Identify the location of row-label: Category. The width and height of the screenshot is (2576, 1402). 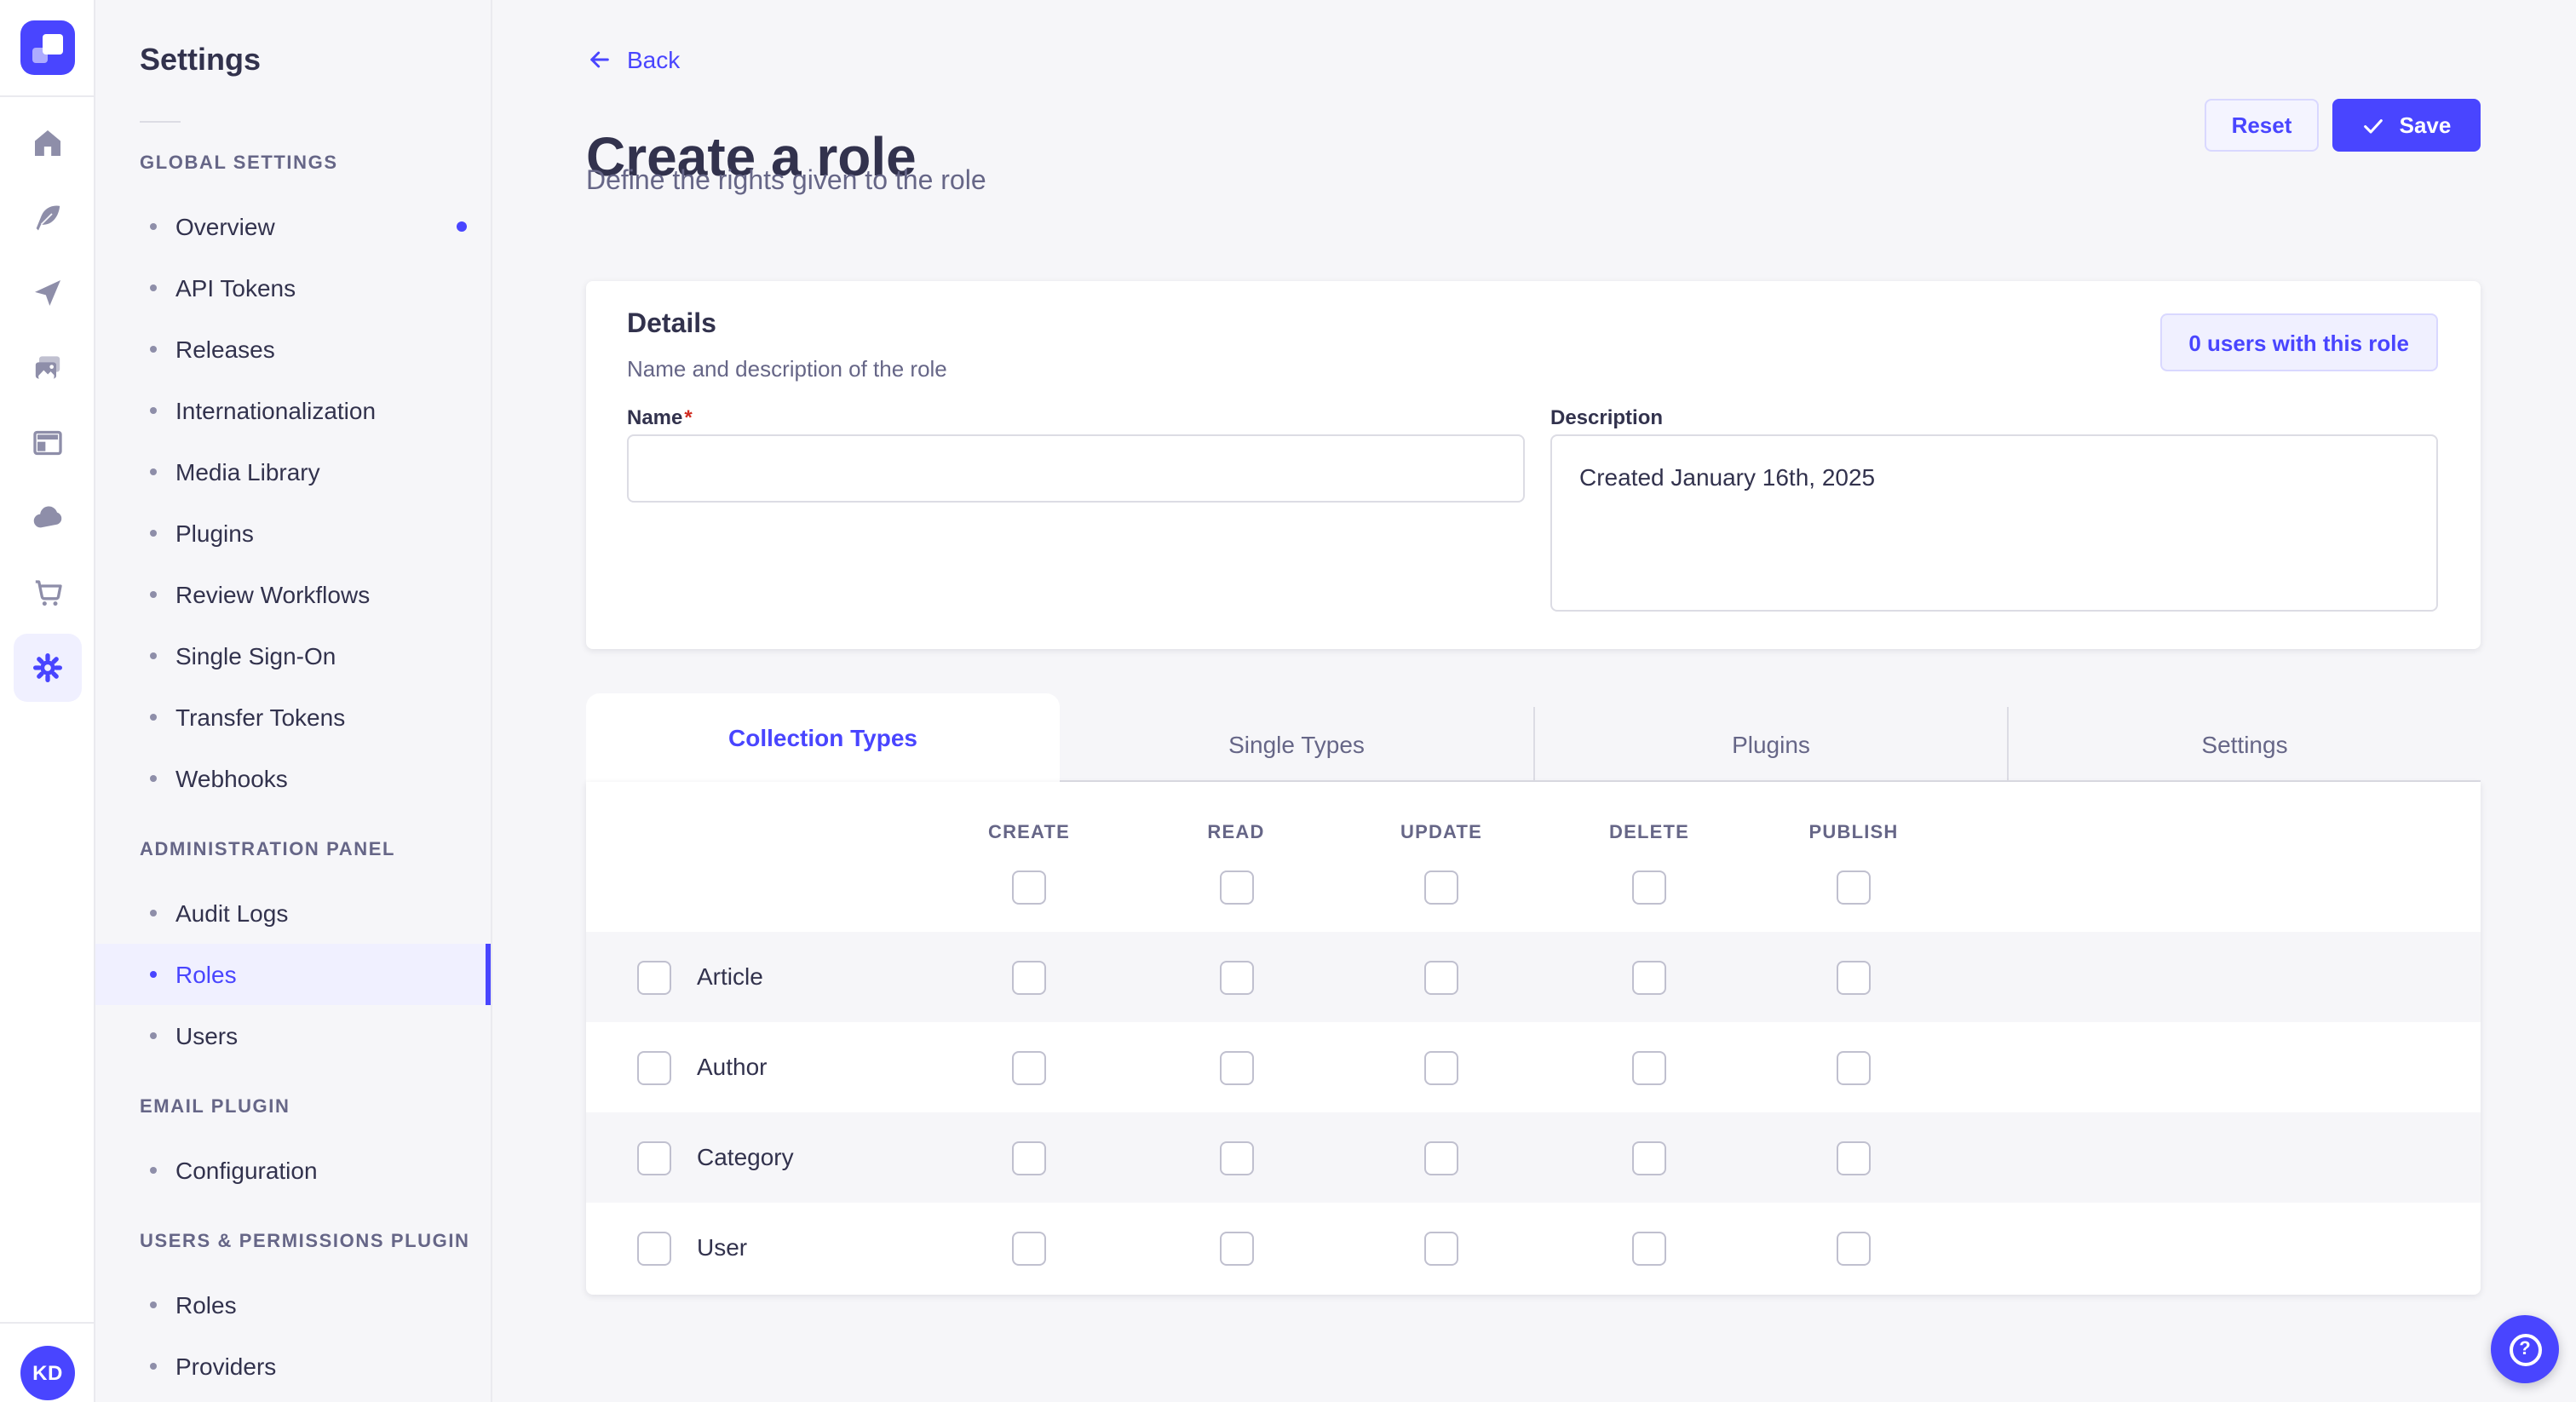
(746, 1156).